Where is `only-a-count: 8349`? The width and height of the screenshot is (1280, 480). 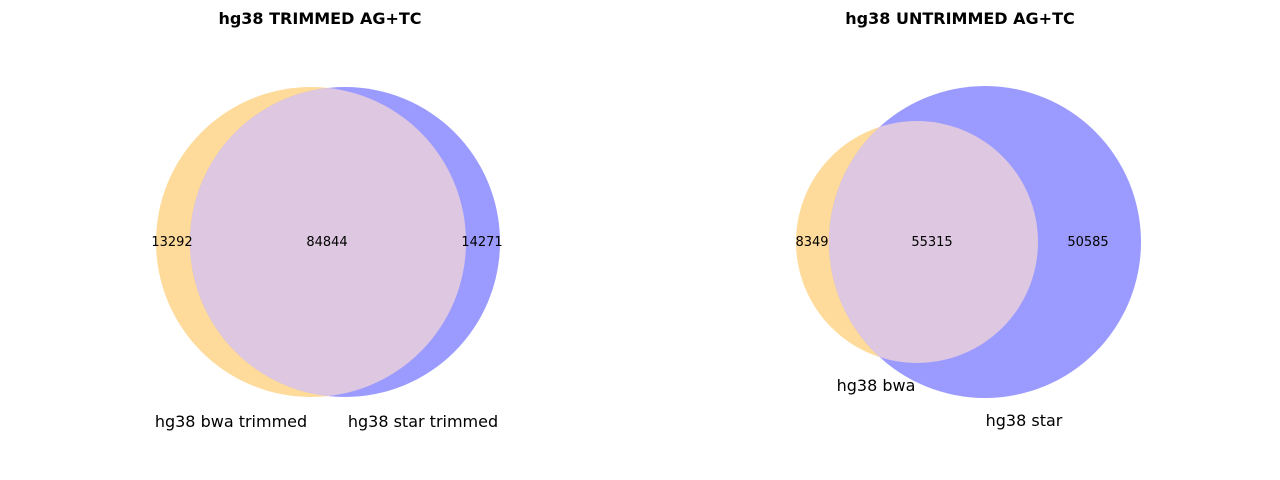 only-a-count: 8349 is located at coordinates (811, 242).